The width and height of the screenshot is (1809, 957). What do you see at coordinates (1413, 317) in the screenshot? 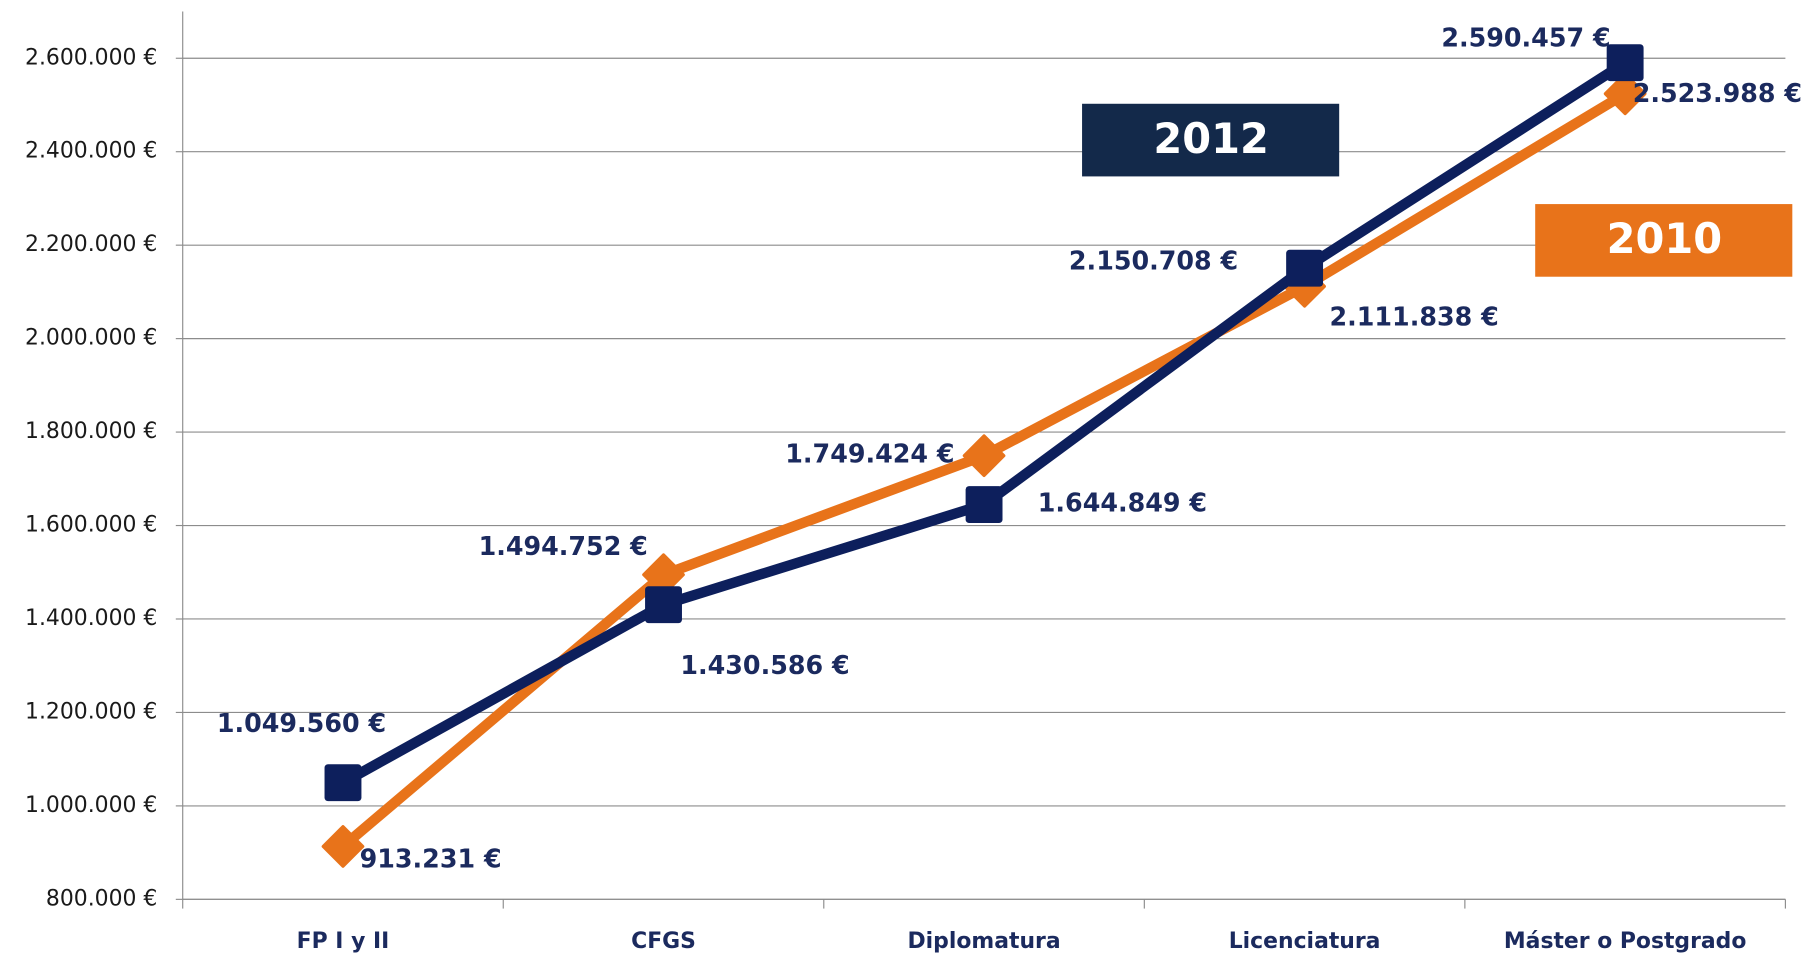
I see `data-label: 2.111.838 €` at bounding box center [1413, 317].